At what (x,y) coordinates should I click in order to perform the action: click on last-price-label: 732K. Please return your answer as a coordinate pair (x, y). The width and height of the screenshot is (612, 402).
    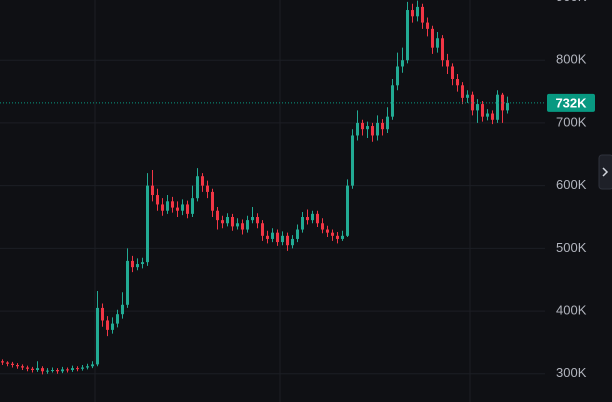
    Looking at the image, I should click on (571, 102).